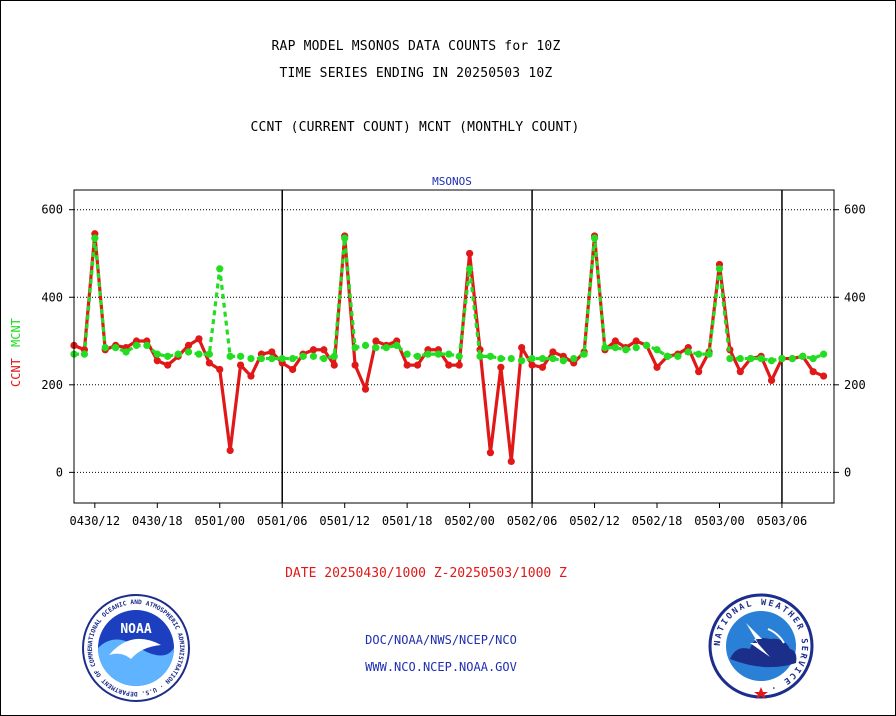  Describe the element at coordinates (594, 521) in the screenshot. I see `x-tick-label: 0502/12` at that location.